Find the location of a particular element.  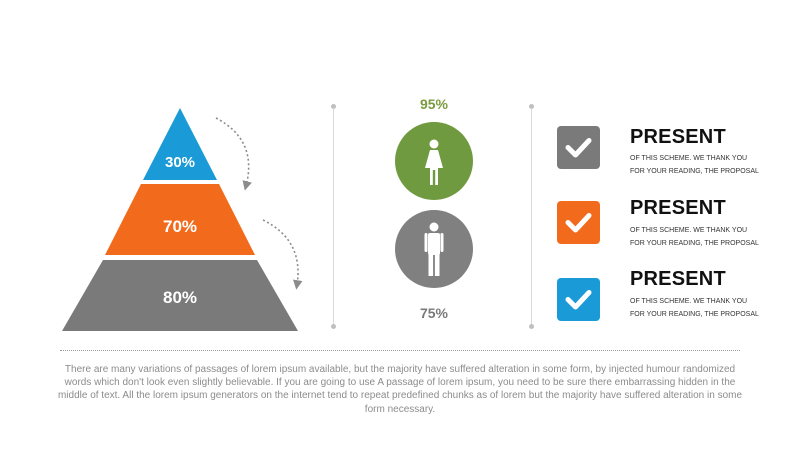

pyramid-label-middle: 70% is located at coordinates (180, 226).